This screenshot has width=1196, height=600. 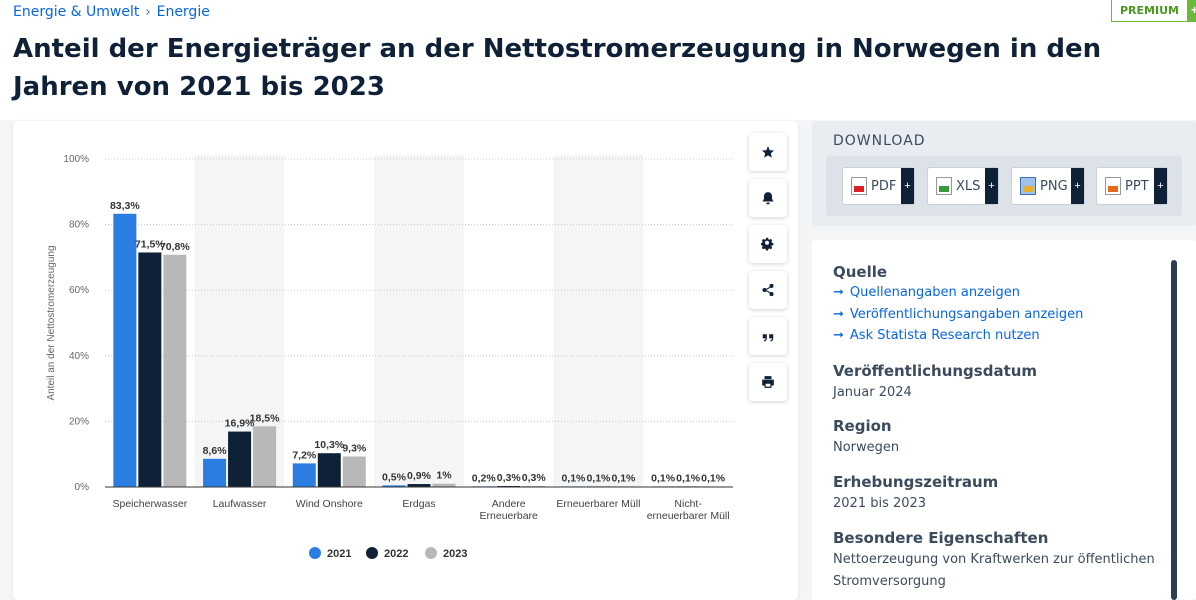 I want to click on x-tick-label: Wind Onshore, so click(x=329, y=504).